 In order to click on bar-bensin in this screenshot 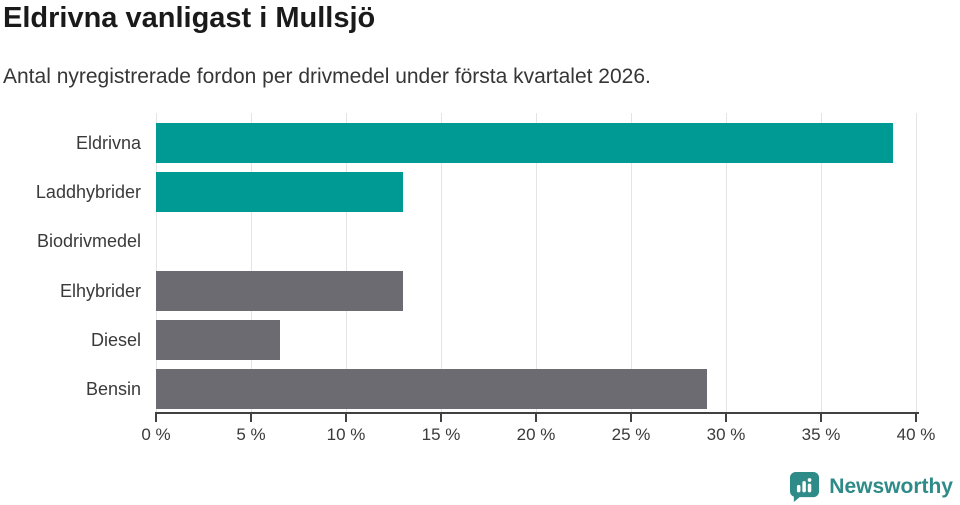, I will do `click(431, 389)`.